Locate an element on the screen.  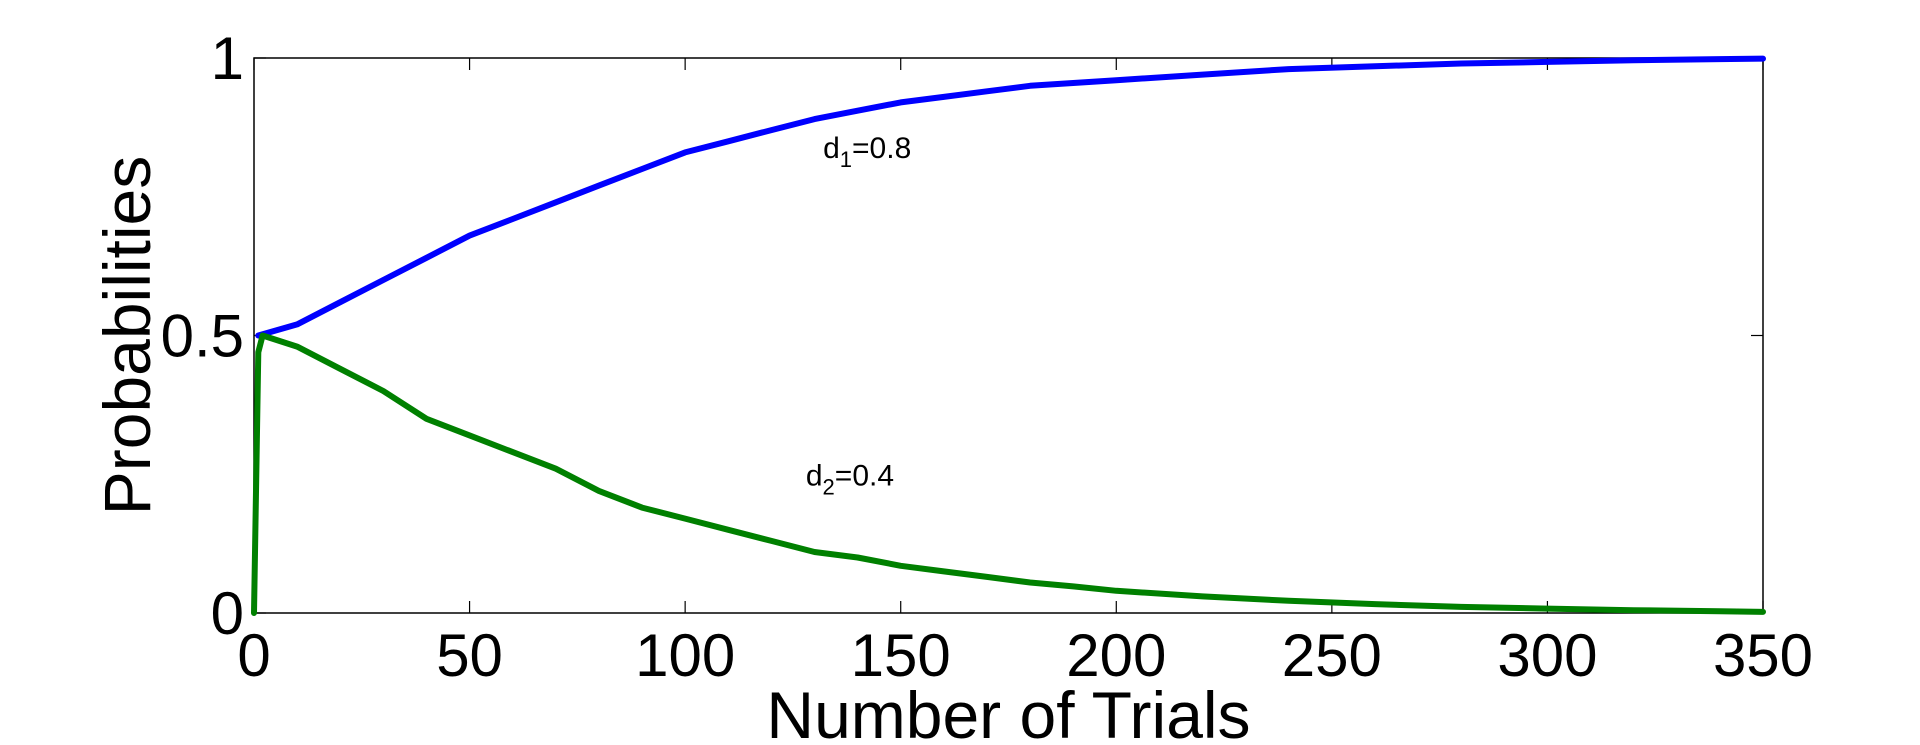
y-tick-label: 0 is located at coordinates (227, 613).